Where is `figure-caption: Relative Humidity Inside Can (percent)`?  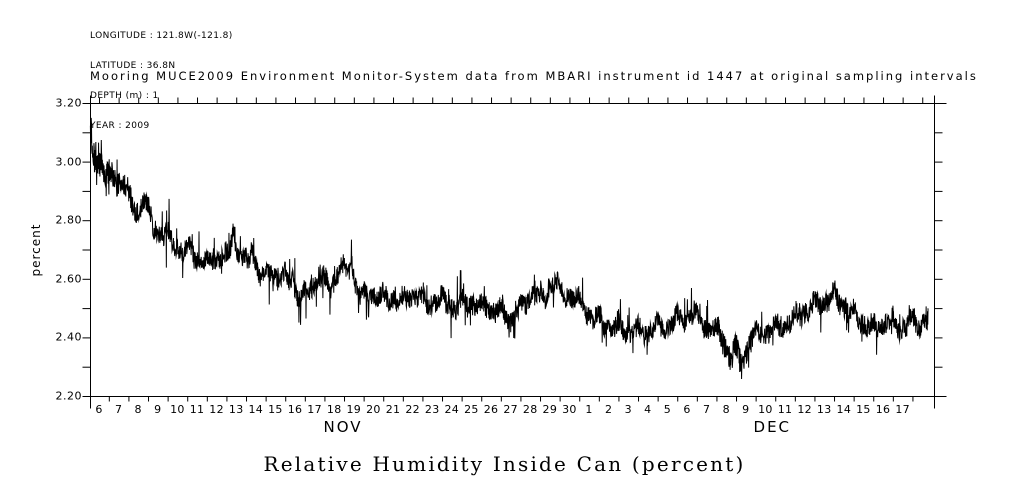 figure-caption: Relative Humidity Inside Can (percent) is located at coordinates (504, 464).